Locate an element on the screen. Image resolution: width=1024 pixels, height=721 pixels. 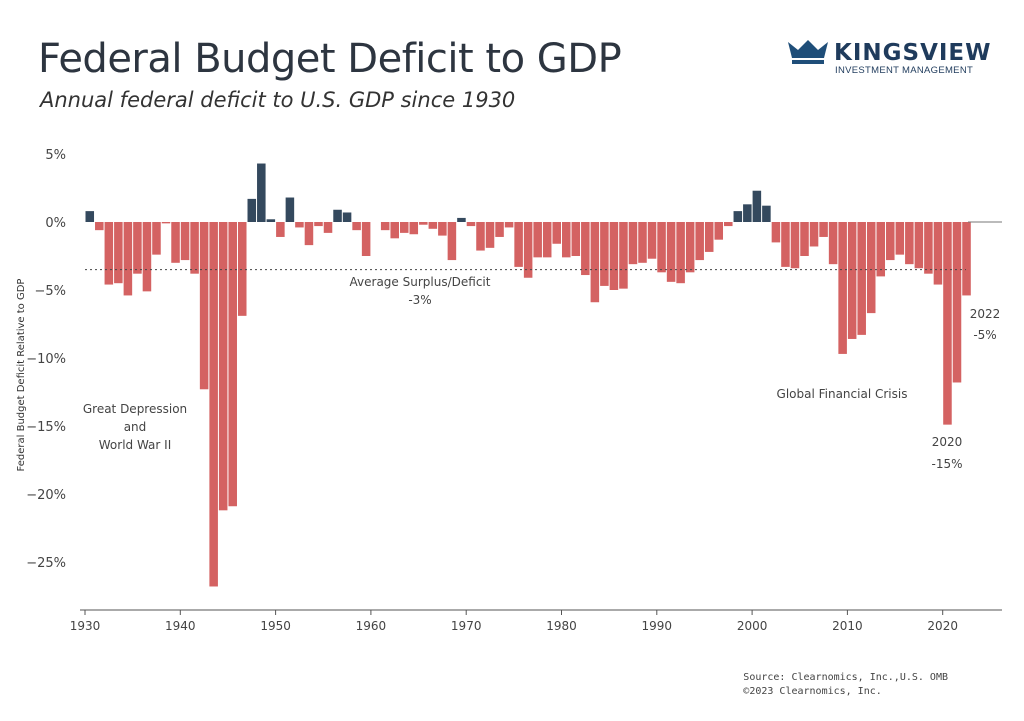
bar-1942 is located at coordinates (204, 306).